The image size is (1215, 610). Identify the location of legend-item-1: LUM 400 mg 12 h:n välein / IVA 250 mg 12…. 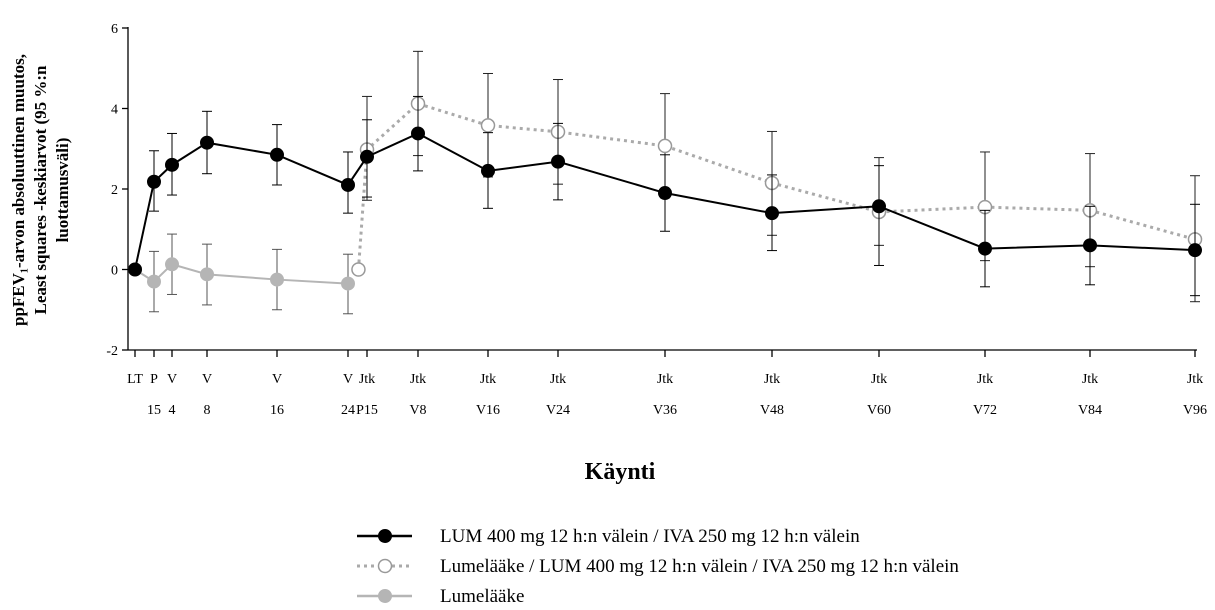
(608, 536).